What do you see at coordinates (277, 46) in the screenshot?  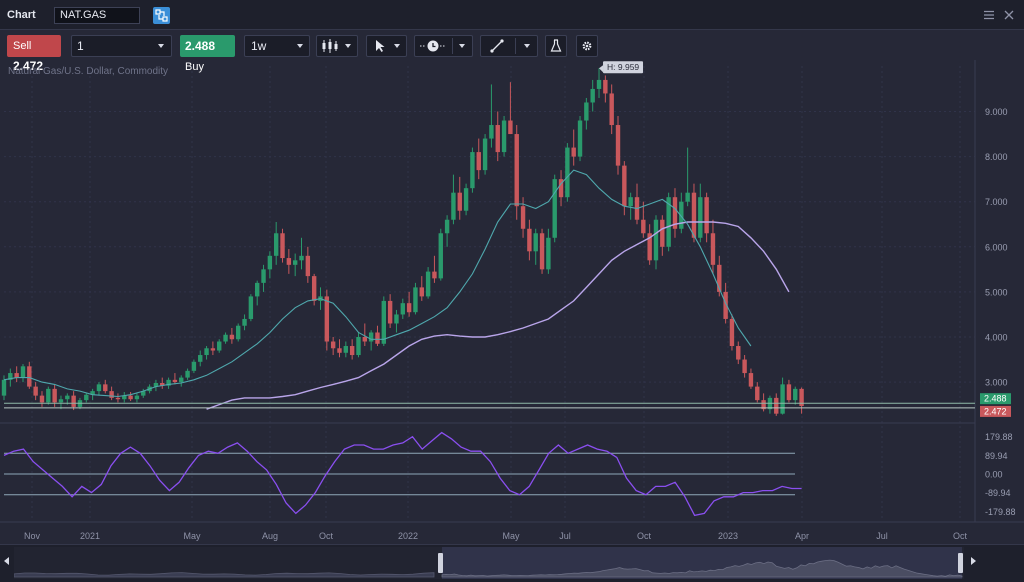 I see `interval-select: 1w` at bounding box center [277, 46].